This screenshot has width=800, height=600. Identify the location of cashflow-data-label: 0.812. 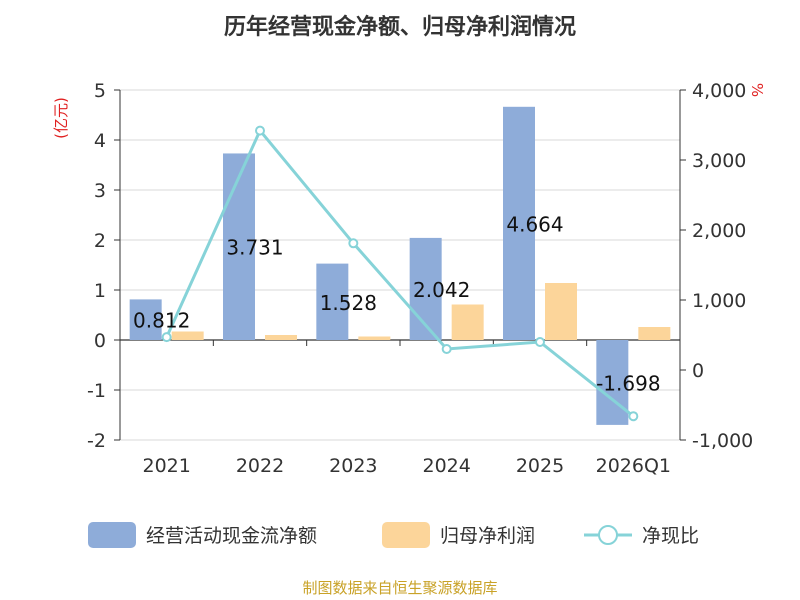
(161, 321).